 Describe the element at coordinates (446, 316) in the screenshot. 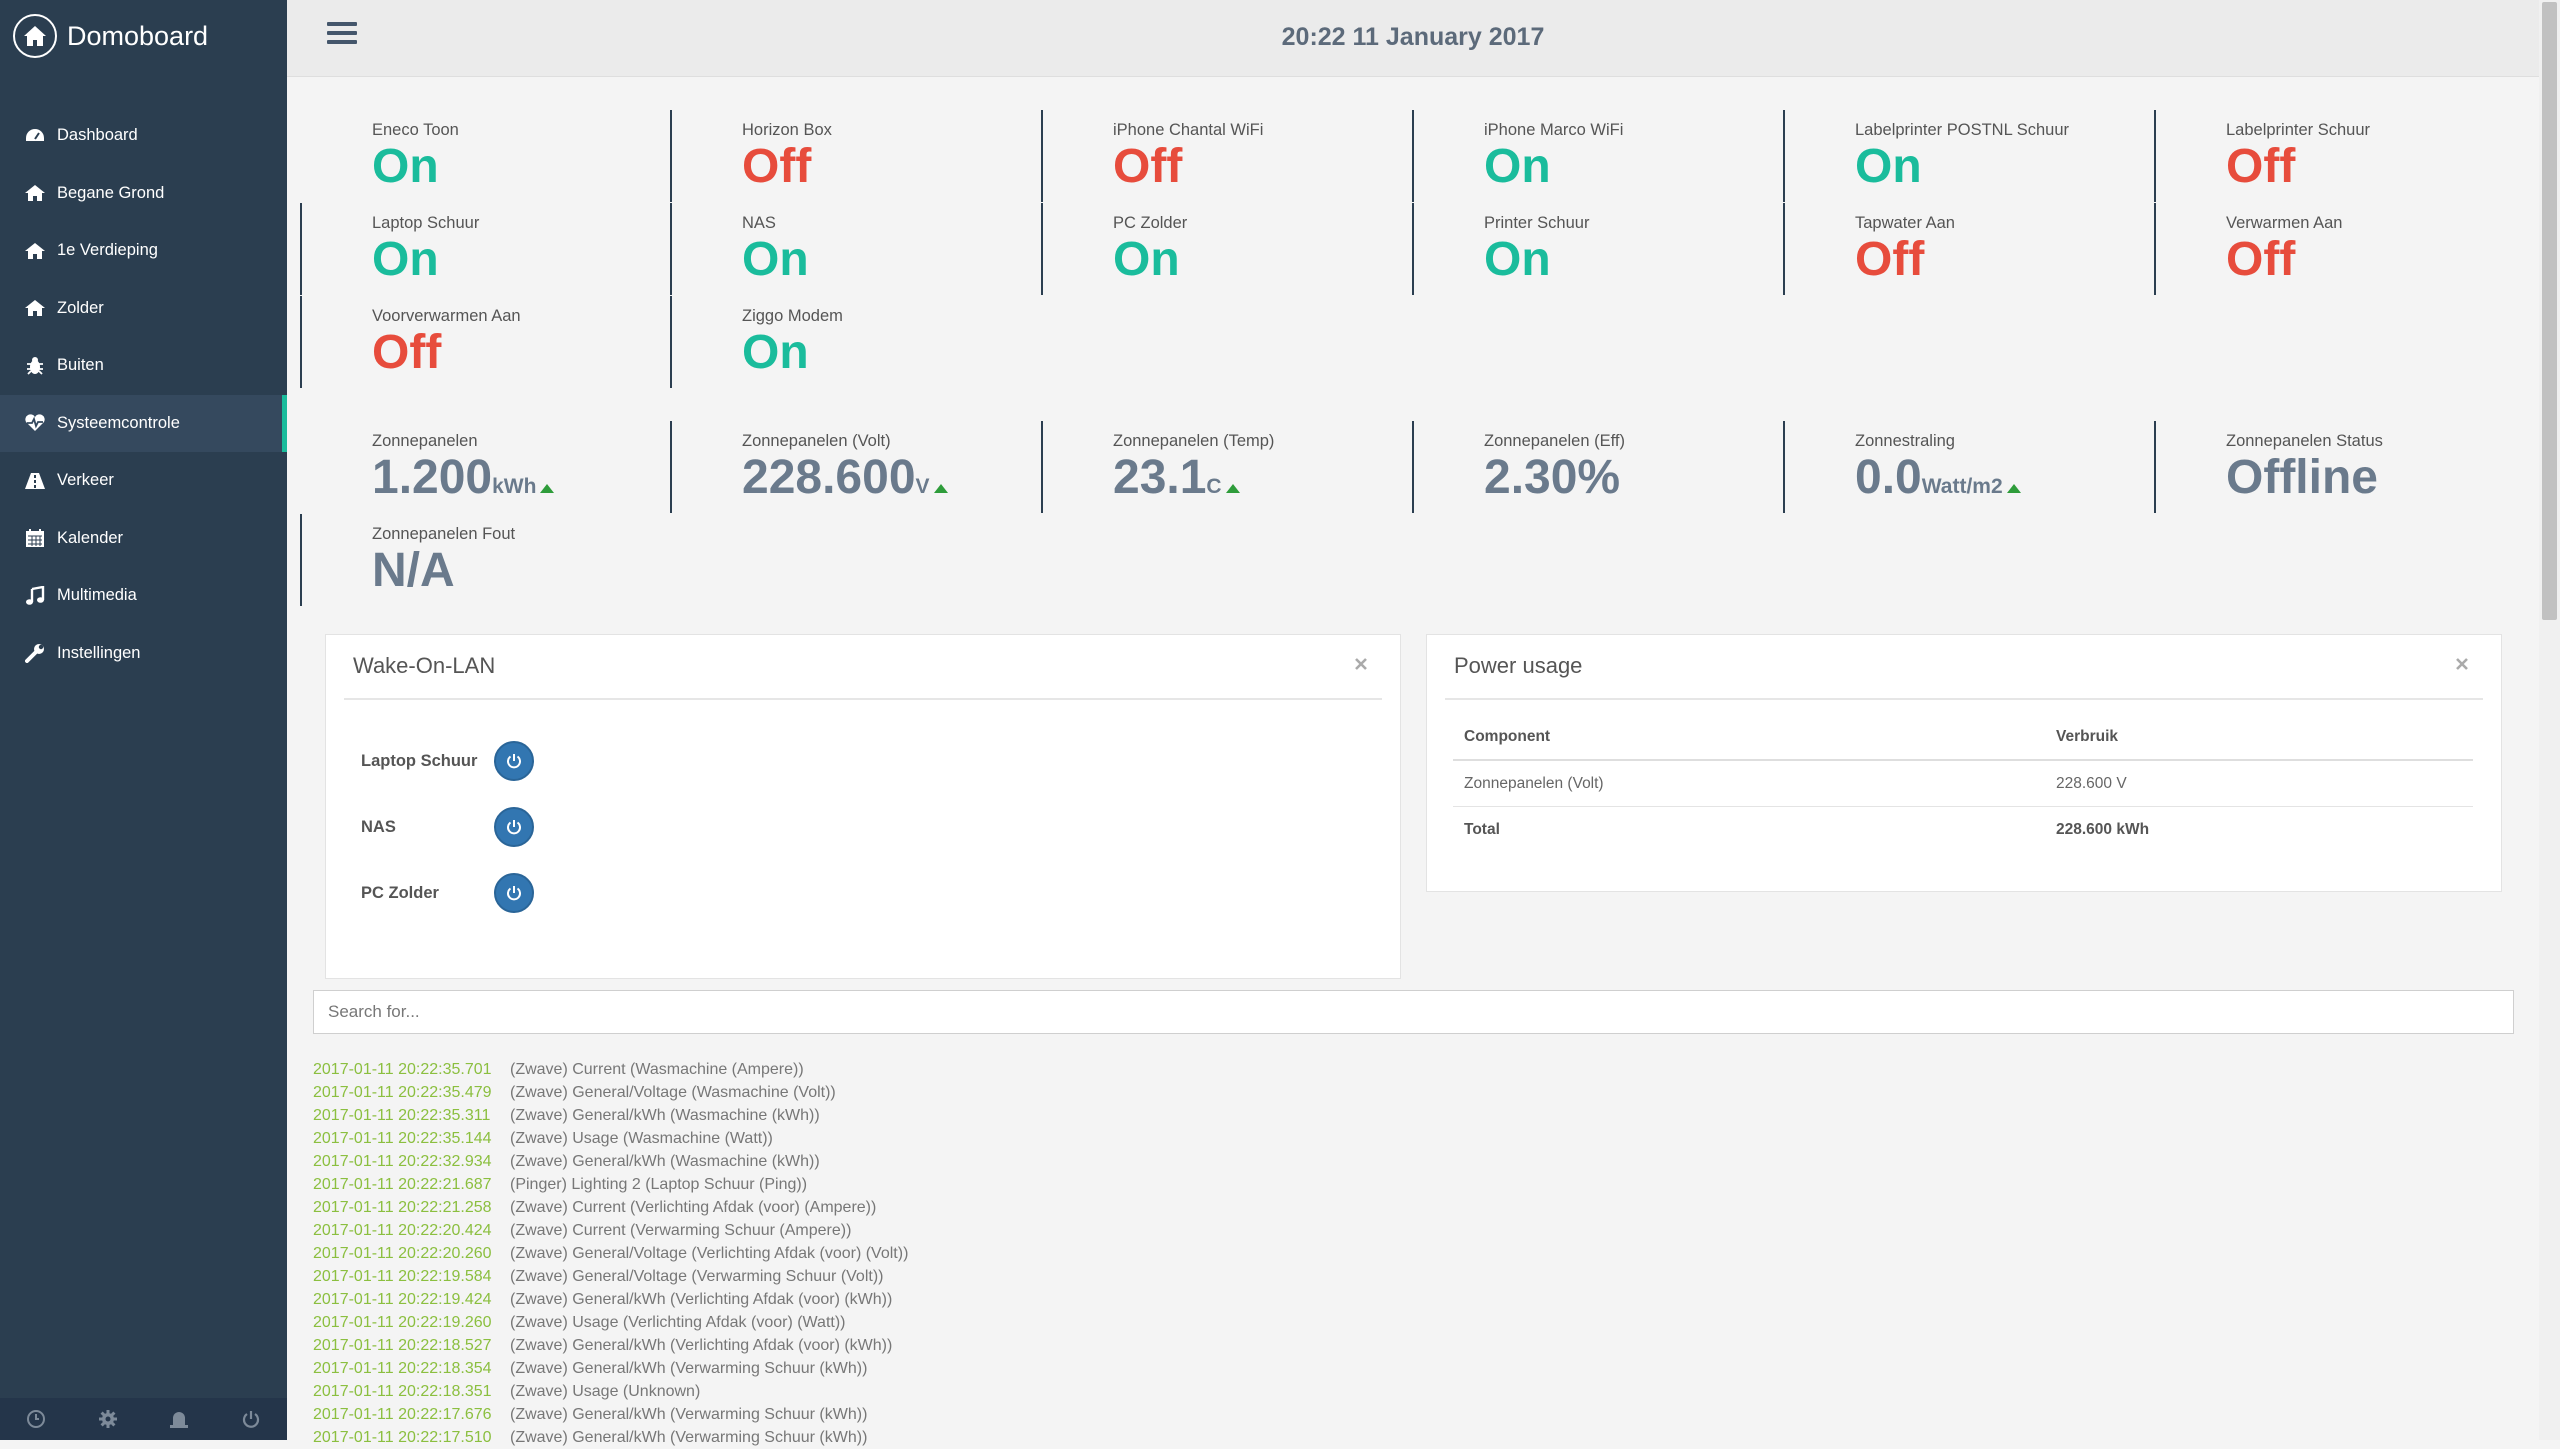

I see `switch-label: Voorverwarmen Aan` at that location.